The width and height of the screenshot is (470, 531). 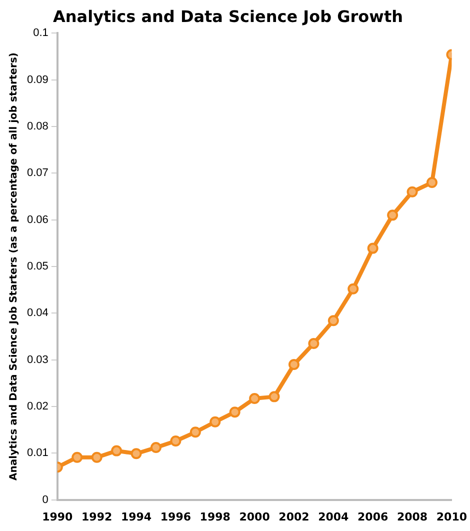 I want to click on x-tick-label: 1992, so click(x=97, y=517).